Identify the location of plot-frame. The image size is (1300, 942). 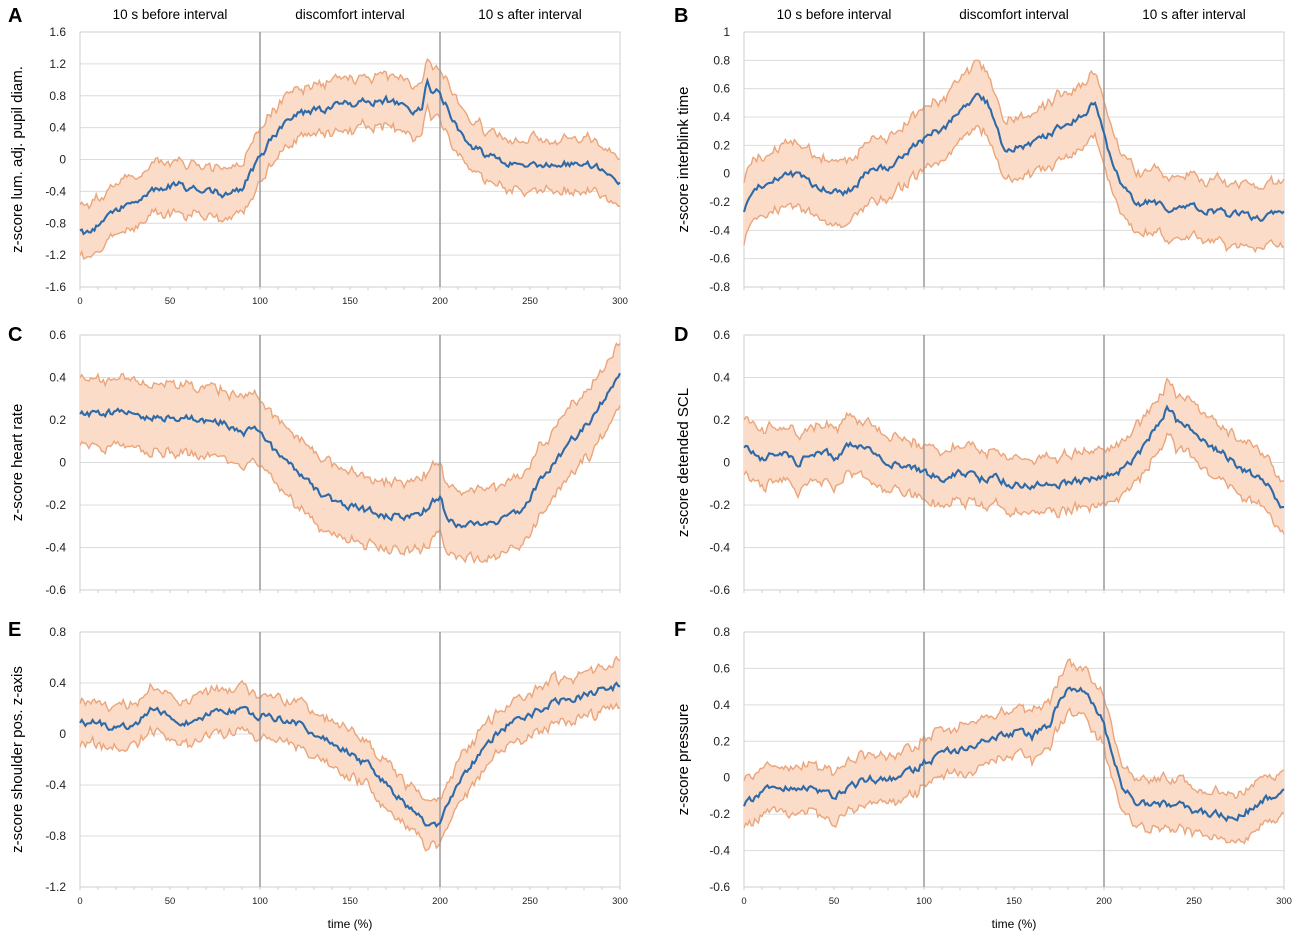
(1014, 759).